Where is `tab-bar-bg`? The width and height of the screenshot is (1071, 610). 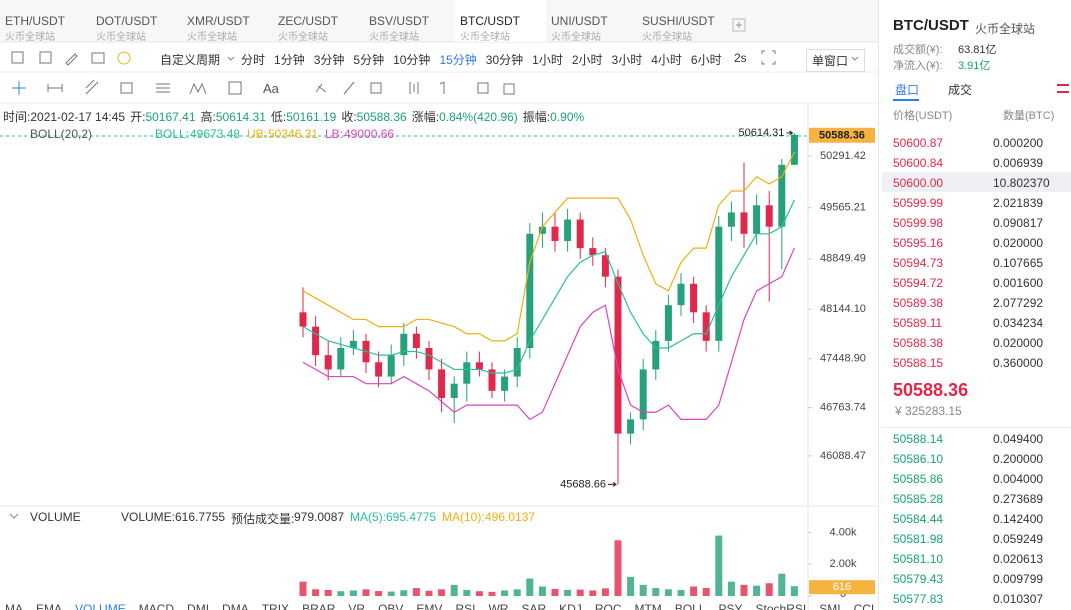
tab-bar-bg is located at coordinates (439, 21).